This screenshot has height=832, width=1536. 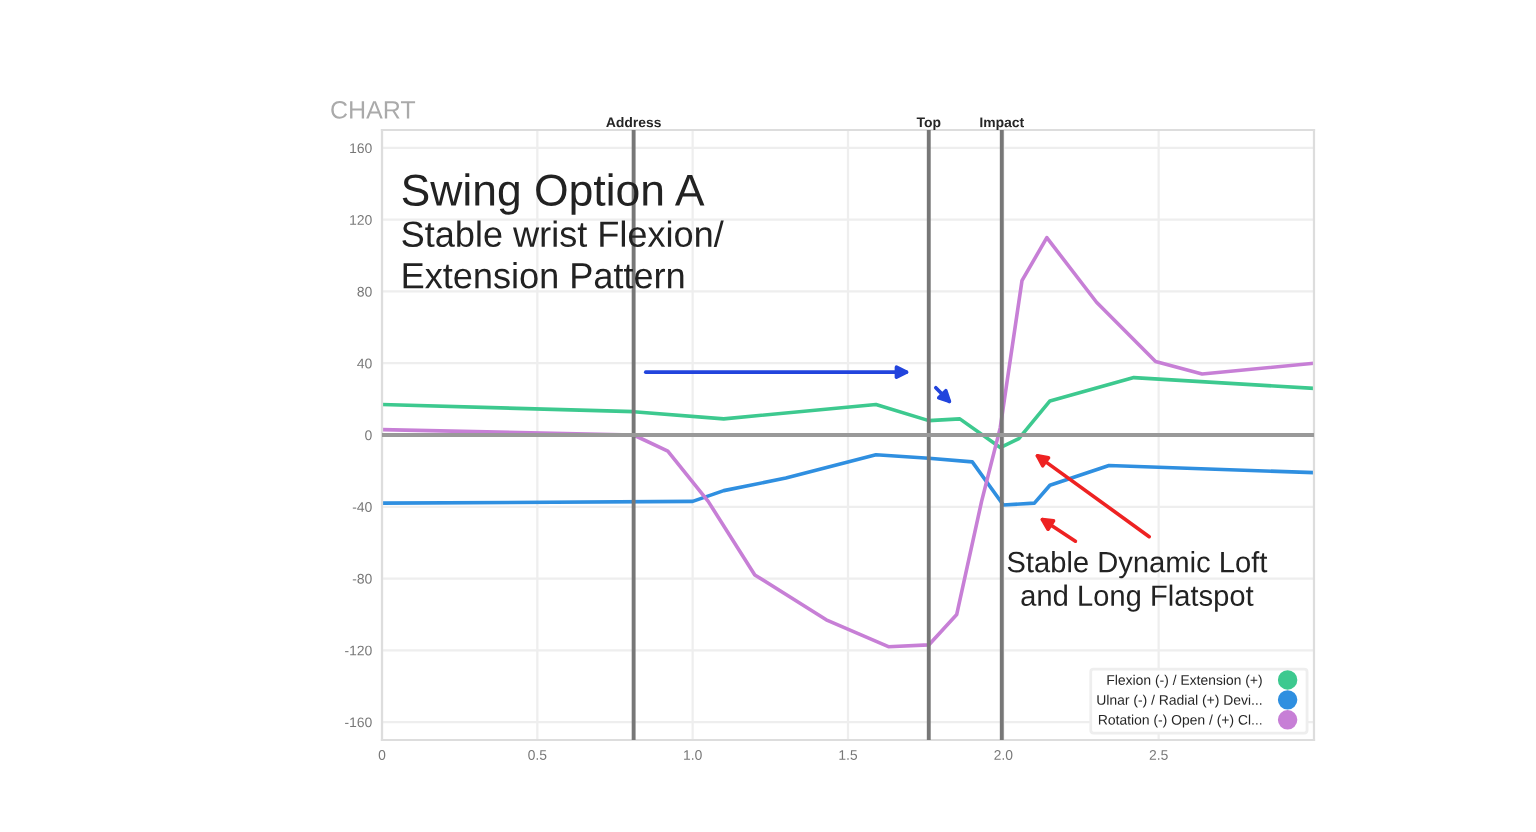 I want to click on chart-title: CHART, so click(x=373, y=110).